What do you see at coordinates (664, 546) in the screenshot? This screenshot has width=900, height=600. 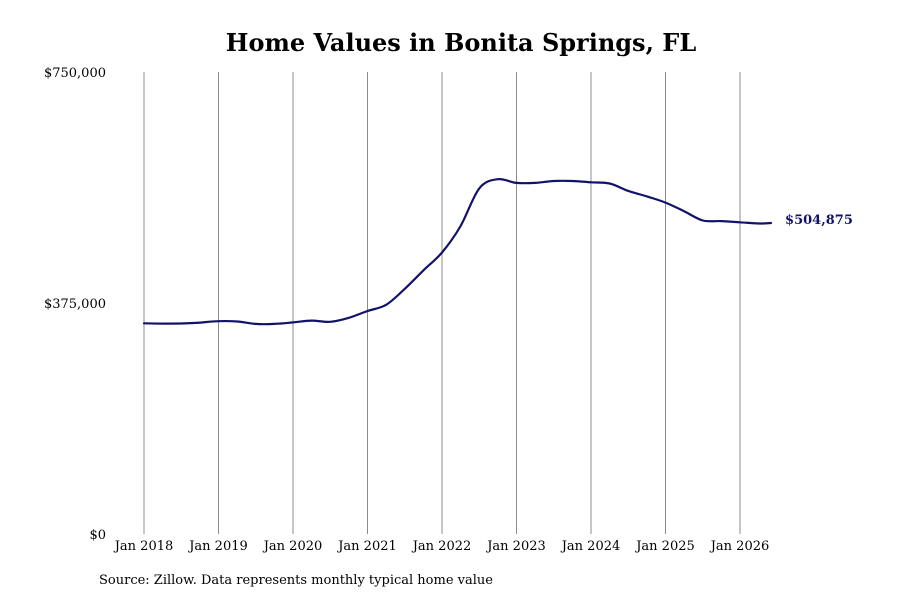 I see `x-tick-label: Jan 2025` at bounding box center [664, 546].